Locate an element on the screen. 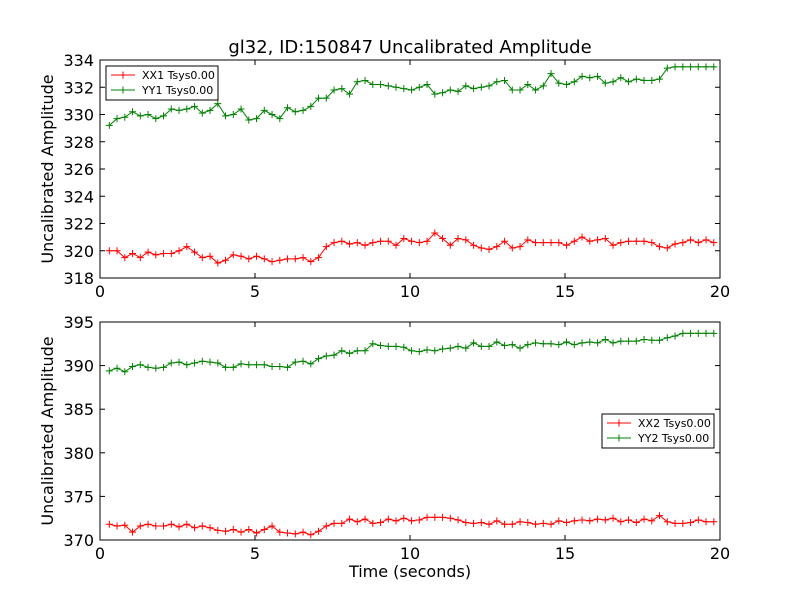 Image resolution: width=800 pixels, height=604 pixels. chart-title: gl32, ID:150847 Uncalibrated Amplitude is located at coordinates (409, 47).